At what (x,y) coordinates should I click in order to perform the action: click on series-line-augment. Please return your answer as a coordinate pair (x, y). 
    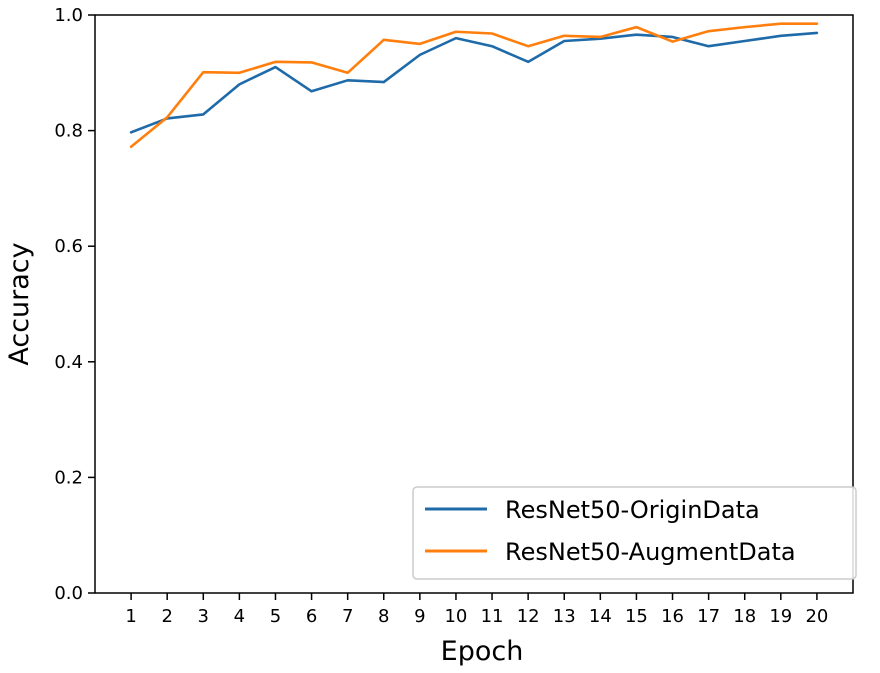
    Looking at the image, I should click on (474, 85).